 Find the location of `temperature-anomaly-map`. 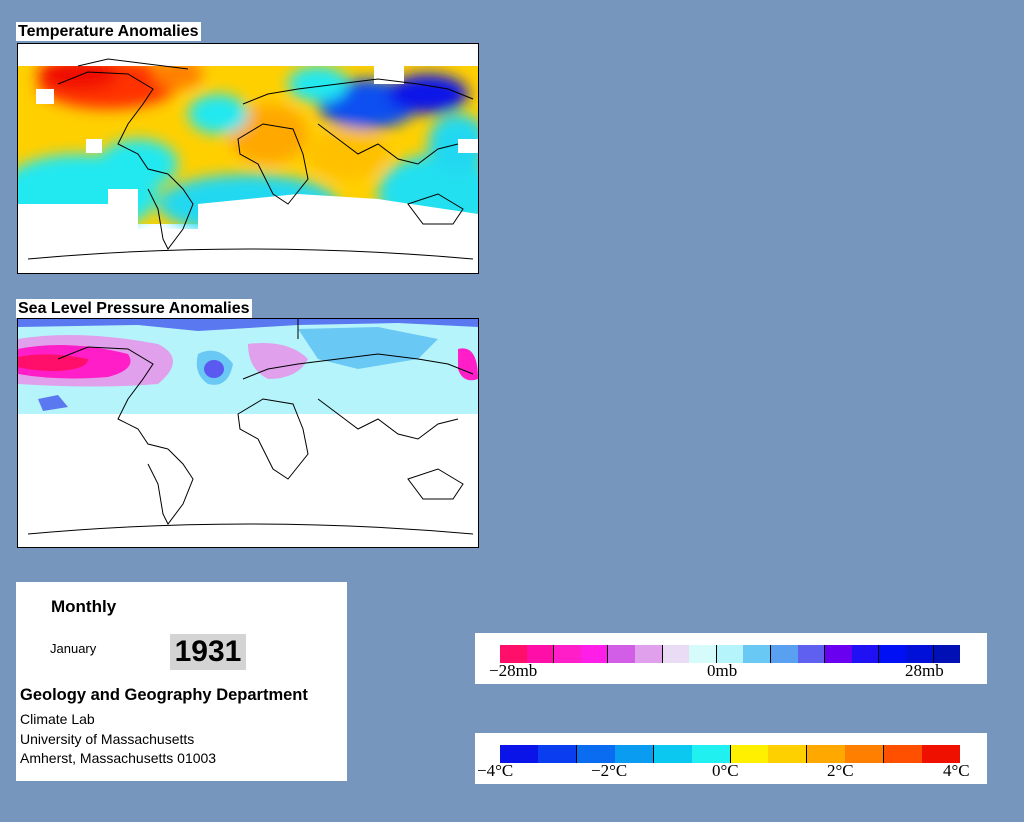

temperature-anomaly-map is located at coordinates (248, 158).